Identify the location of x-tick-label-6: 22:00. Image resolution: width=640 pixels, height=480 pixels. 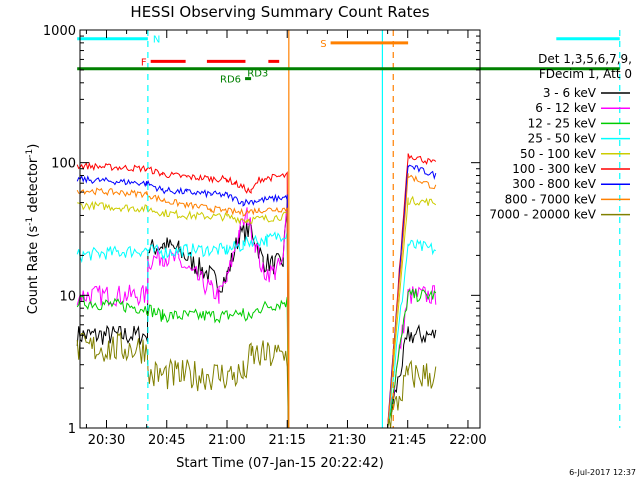
(467, 440).